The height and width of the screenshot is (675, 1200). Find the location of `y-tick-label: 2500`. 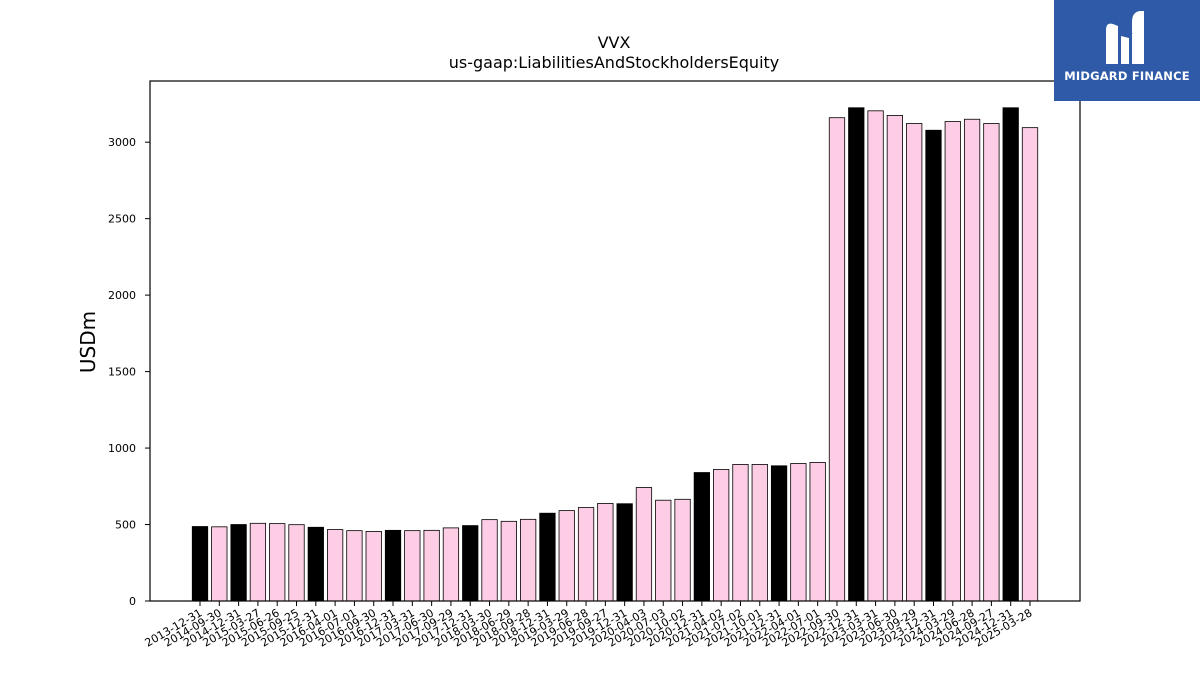

y-tick-label: 2500 is located at coordinates (122, 219).